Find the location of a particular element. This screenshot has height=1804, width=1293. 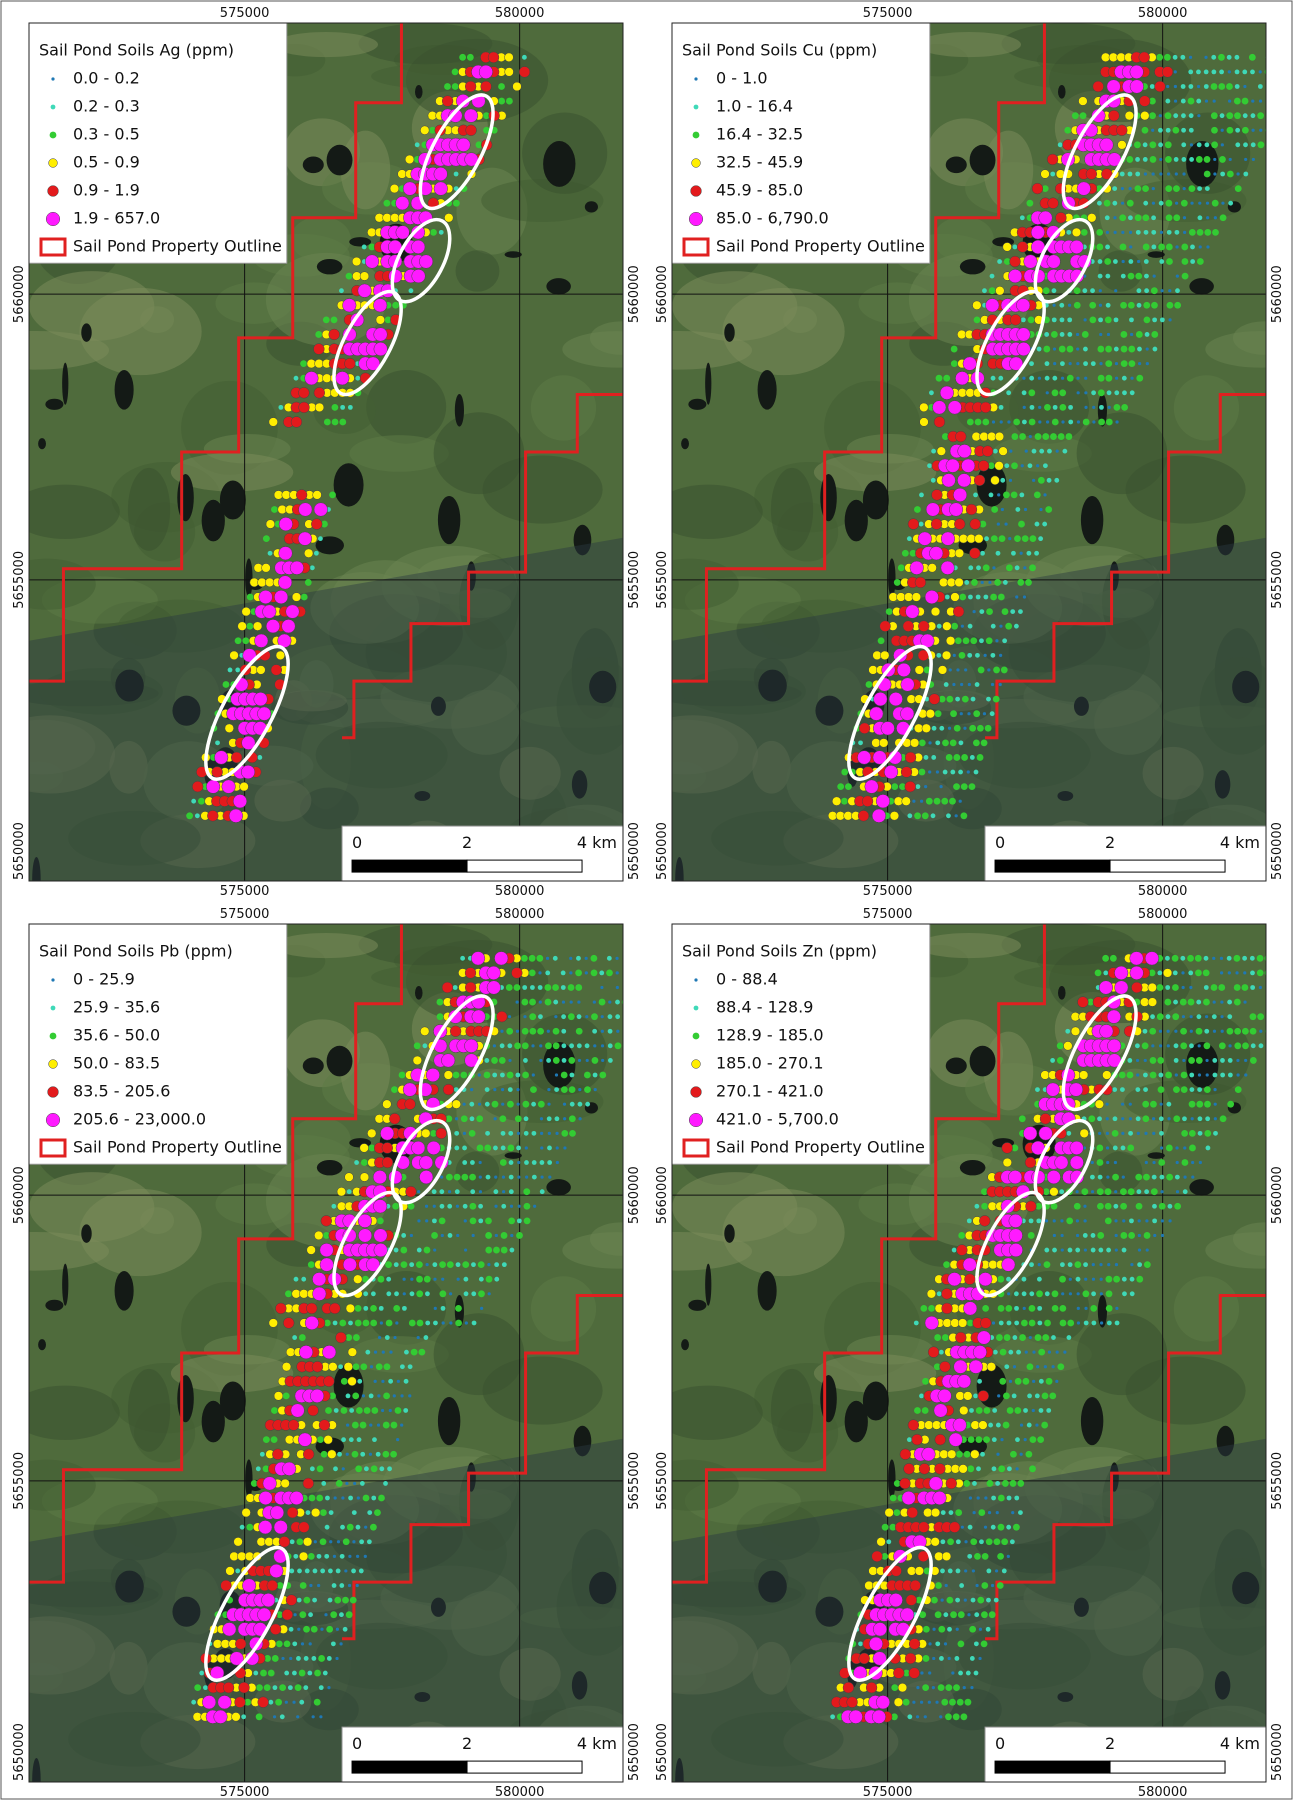

y-coord-label: 5660000 is located at coordinates (19, 294).